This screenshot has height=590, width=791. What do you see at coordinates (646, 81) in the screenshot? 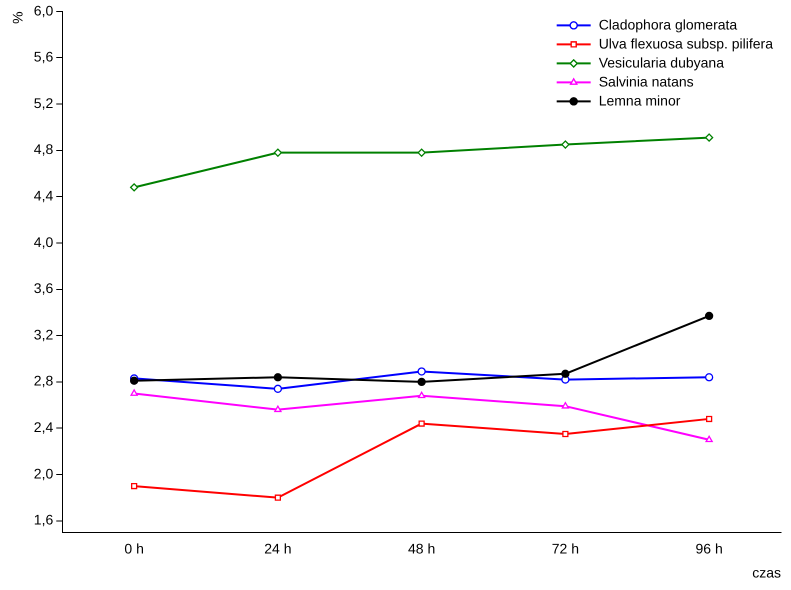
I see `legend-label: Salvinia natans` at bounding box center [646, 81].